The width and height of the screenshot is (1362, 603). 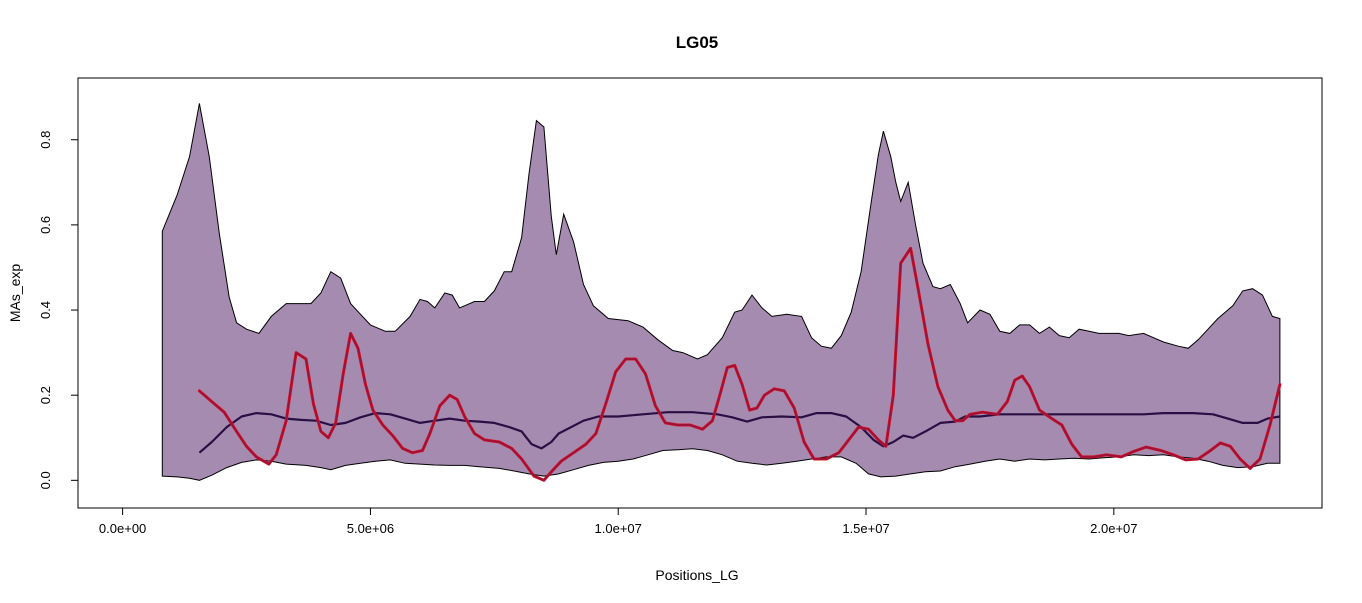 What do you see at coordinates (15, 293) in the screenshot?
I see `y-axis-label: MAs_exp` at bounding box center [15, 293].